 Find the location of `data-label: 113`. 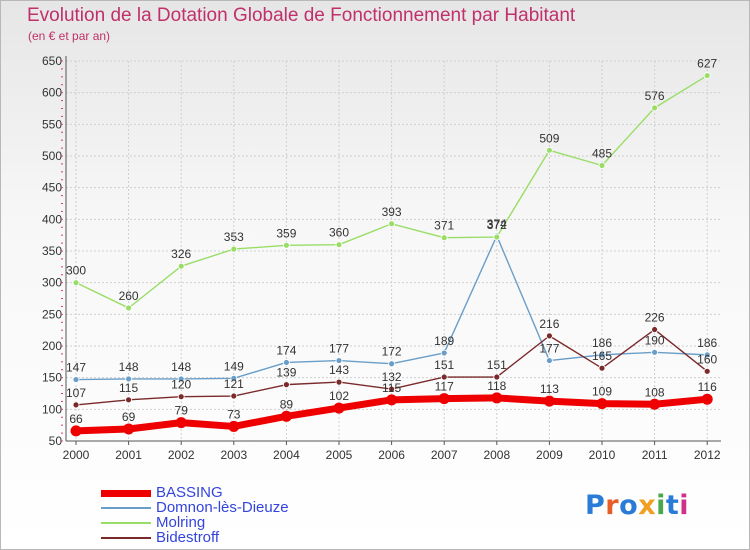

data-label: 113 is located at coordinates (549, 389).